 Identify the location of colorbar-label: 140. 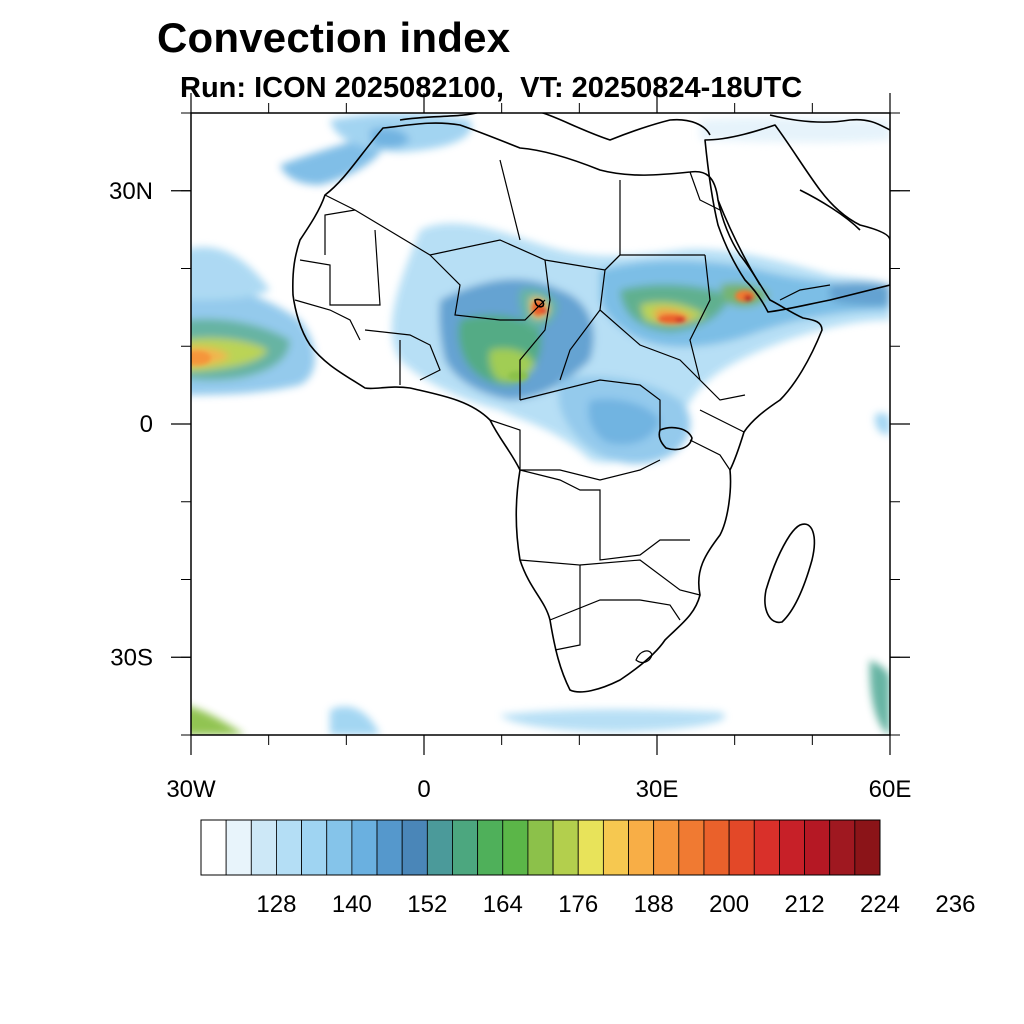
(352, 904).